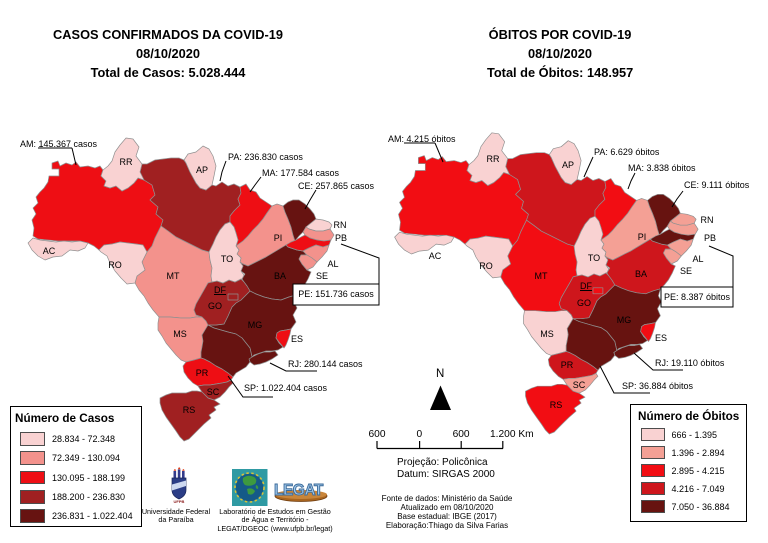 The height and width of the screenshot is (543, 768). Describe the element at coordinates (179, 501) in the screenshot. I see `svg-text: UFPB` at that location.